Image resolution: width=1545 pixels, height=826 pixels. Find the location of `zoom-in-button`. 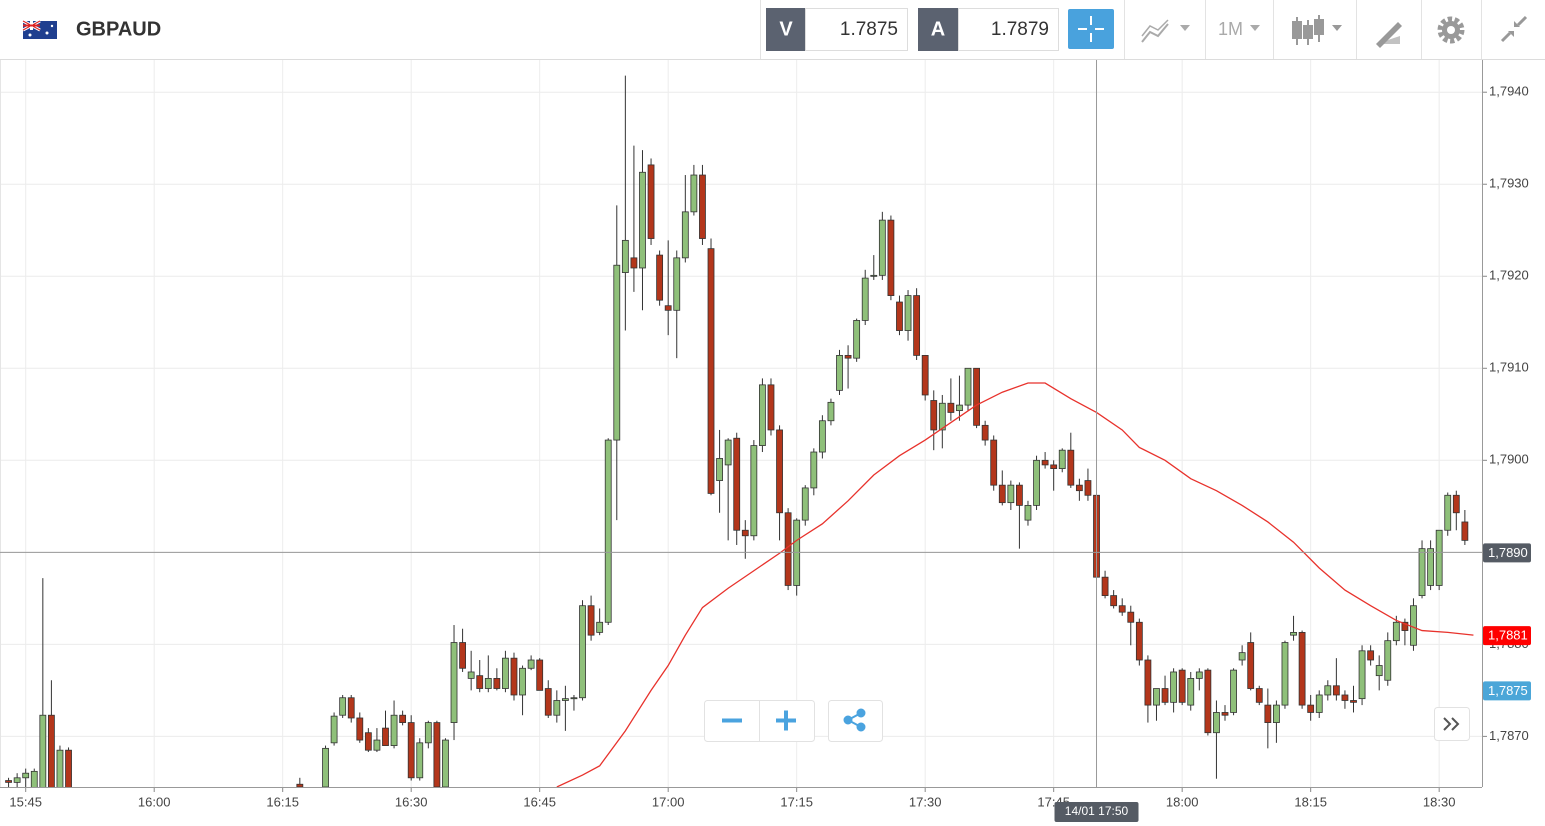

zoom-in-button is located at coordinates (786, 720).